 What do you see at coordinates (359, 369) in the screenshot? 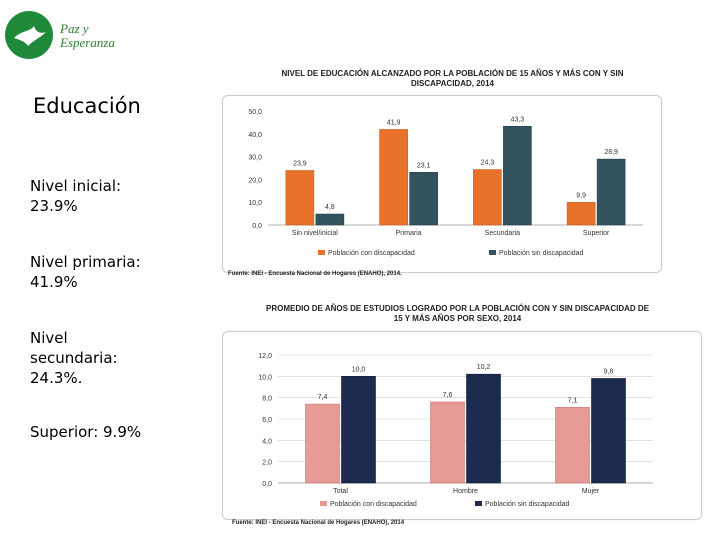
I see `data-label: 10,0` at bounding box center [359, 369].